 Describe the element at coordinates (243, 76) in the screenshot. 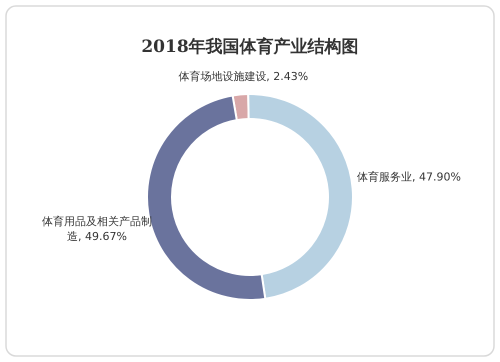

I see `slice-label: 体育场地设施建设, 2.43%` at that location.